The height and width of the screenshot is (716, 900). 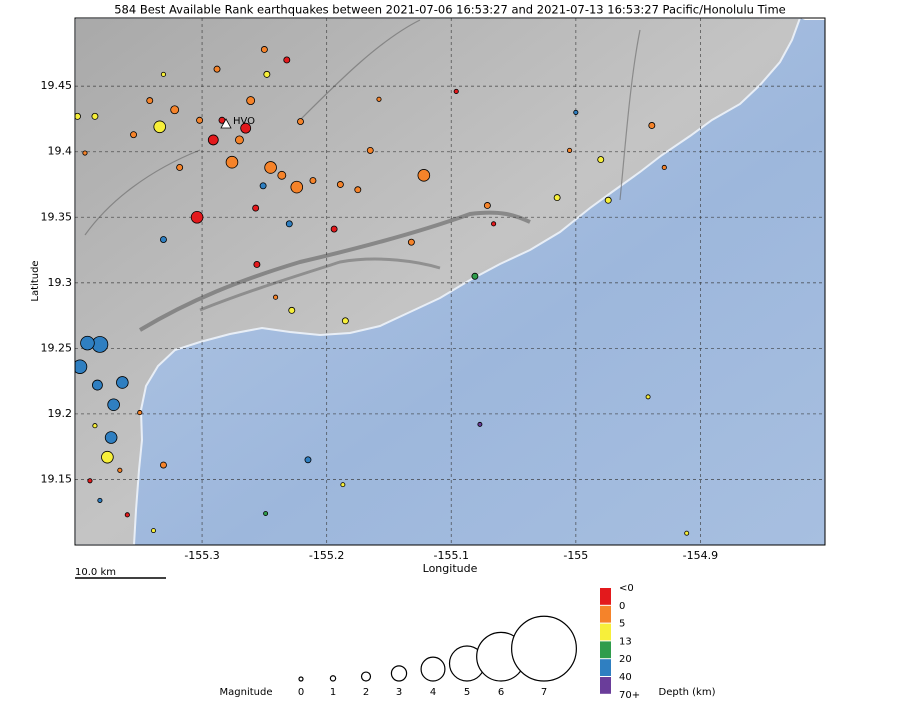 What do you see at coordinates (60, 151) in the screenshot?
I see `y-tick-label: 19.4` at bounding box center [60, 151].